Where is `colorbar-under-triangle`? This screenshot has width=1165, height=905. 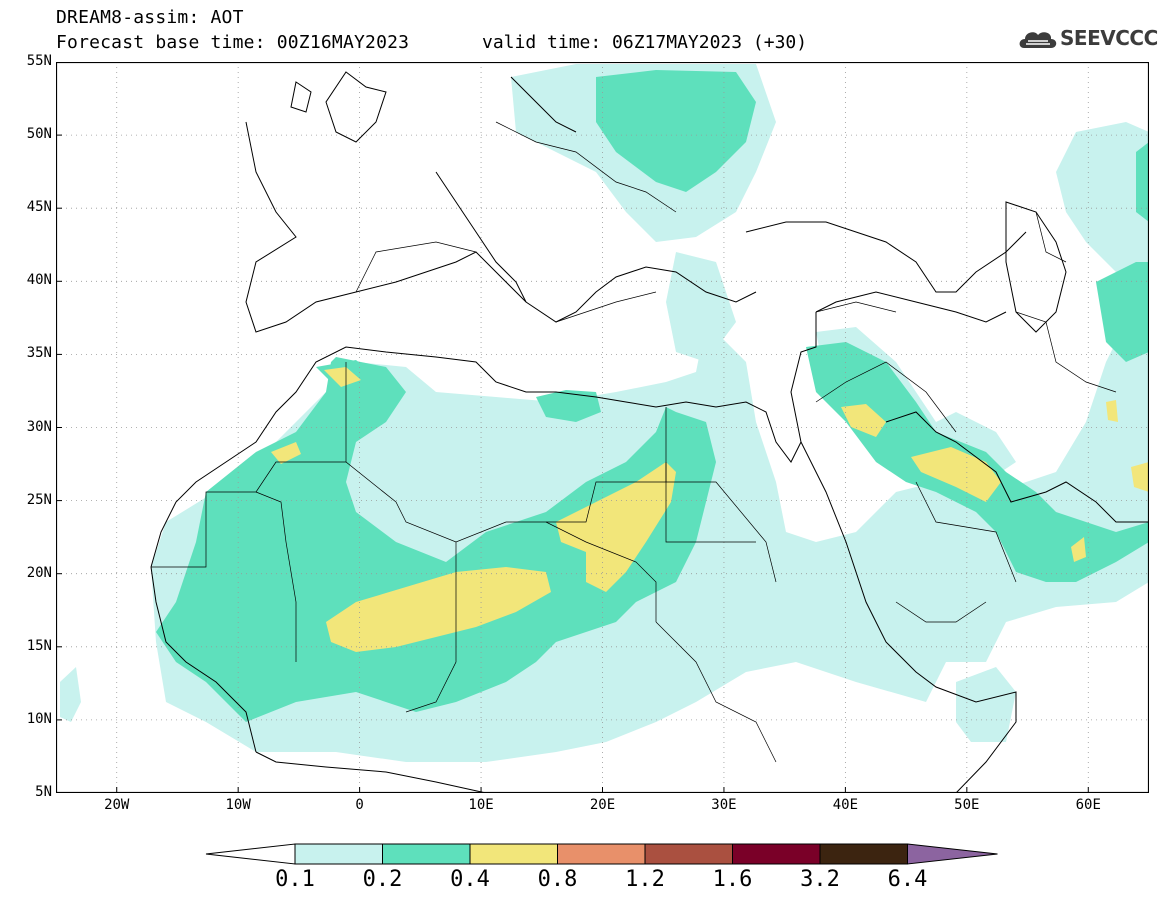
colorbar-under-triangle is located at coordinates (250, 854).